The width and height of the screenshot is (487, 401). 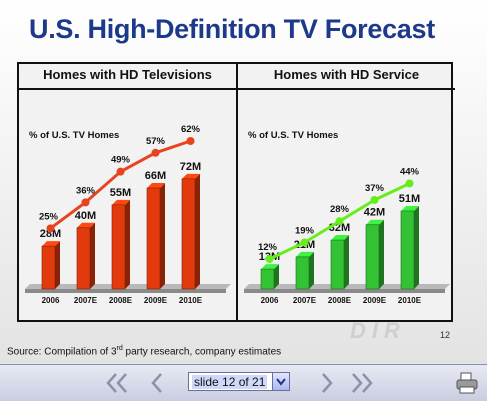 I want to click on source-prefix: Source: Compilation of 3, so click(x=62, y=352).